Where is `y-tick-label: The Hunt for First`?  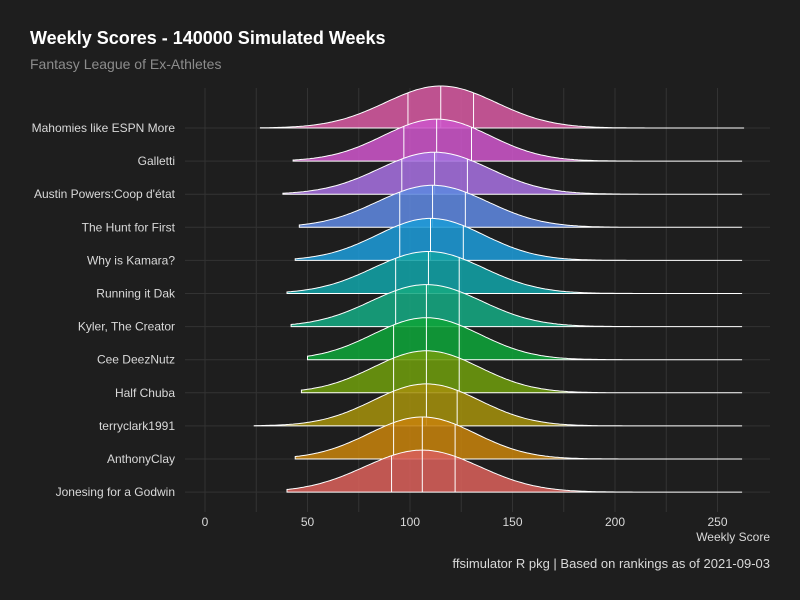 y-tick-label: The Hunt for First is located at coordinates (129, 227).